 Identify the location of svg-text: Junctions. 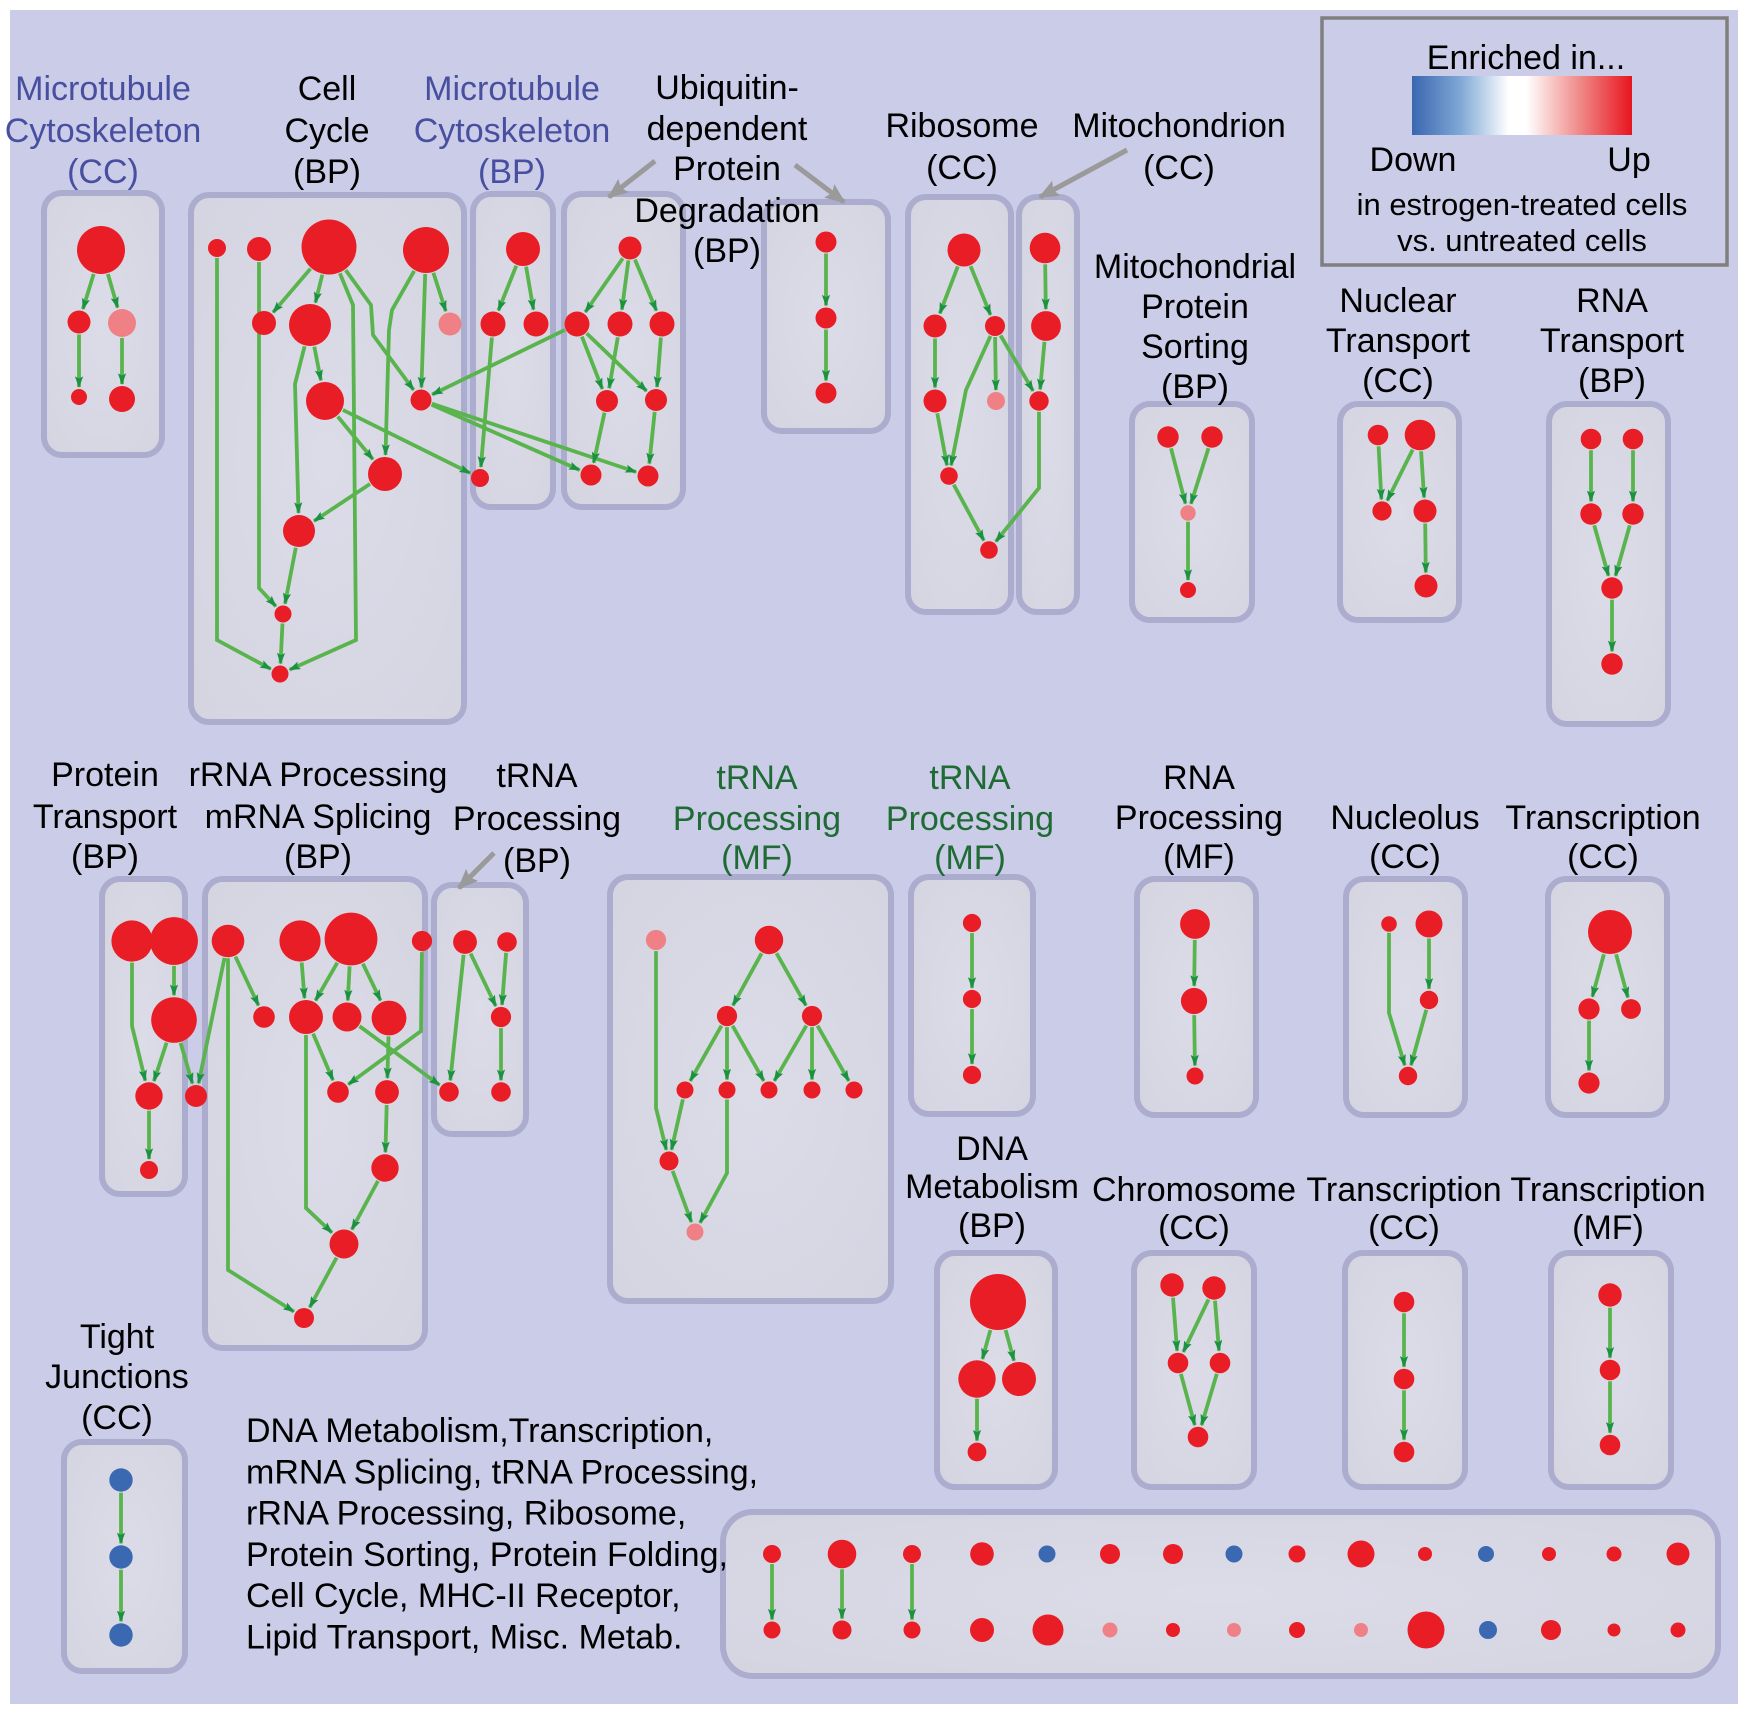
(117, 1377).